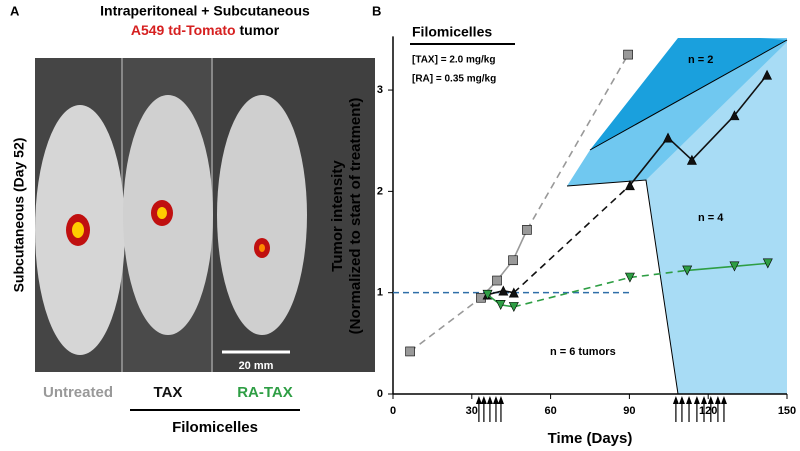 The image size is (800, 451). Describe the element at coordinates (550, 411) in the screenshot. I see `x-tick-label: 60` at that location.